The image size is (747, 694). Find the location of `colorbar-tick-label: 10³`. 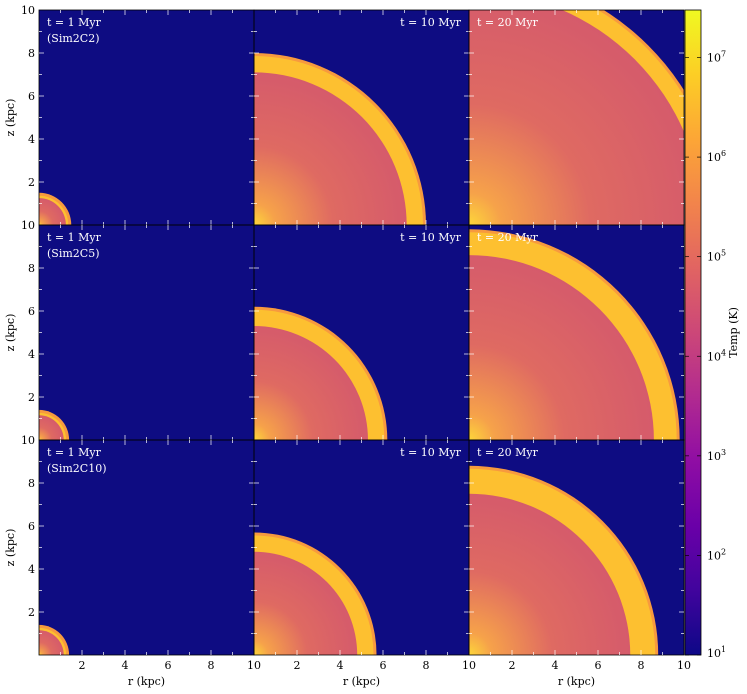

colorbar-tick-label: 10³ is located at coordinates (716, 455).